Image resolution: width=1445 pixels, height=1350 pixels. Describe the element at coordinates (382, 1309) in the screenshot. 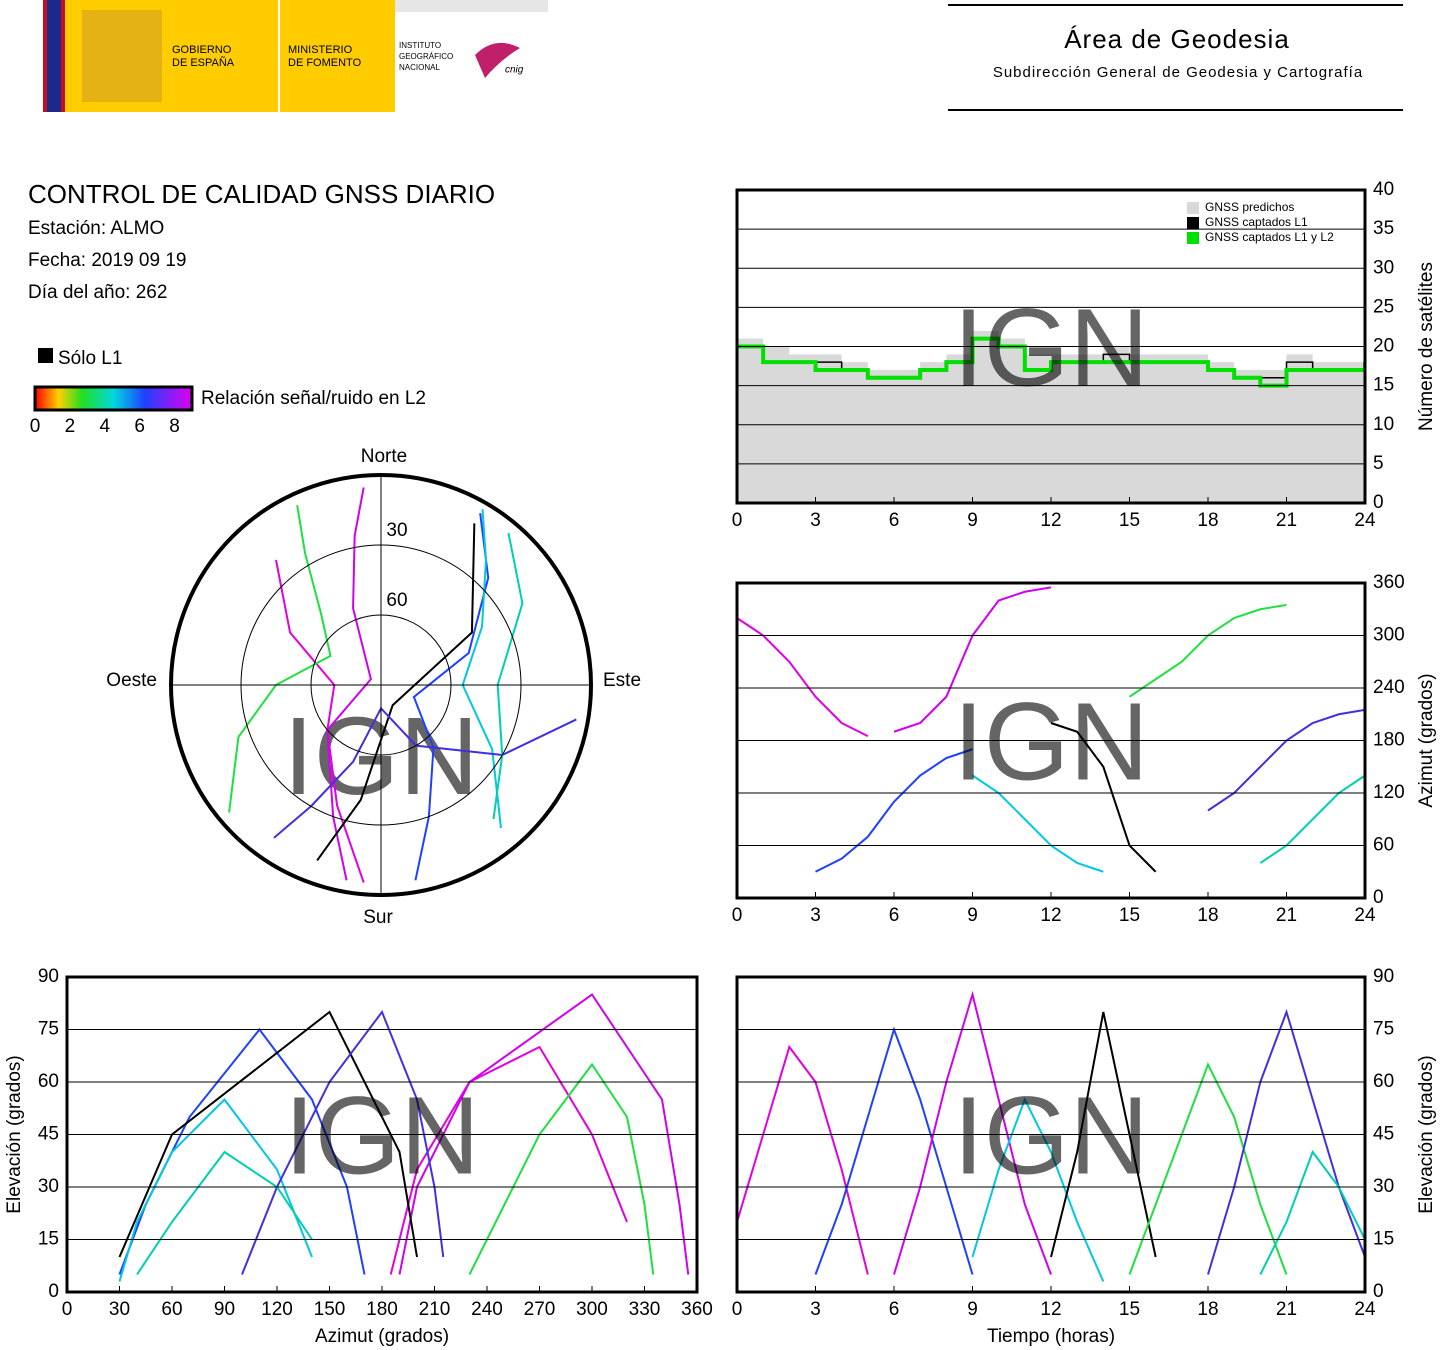

I see `x-tick-label: 180` at that location.